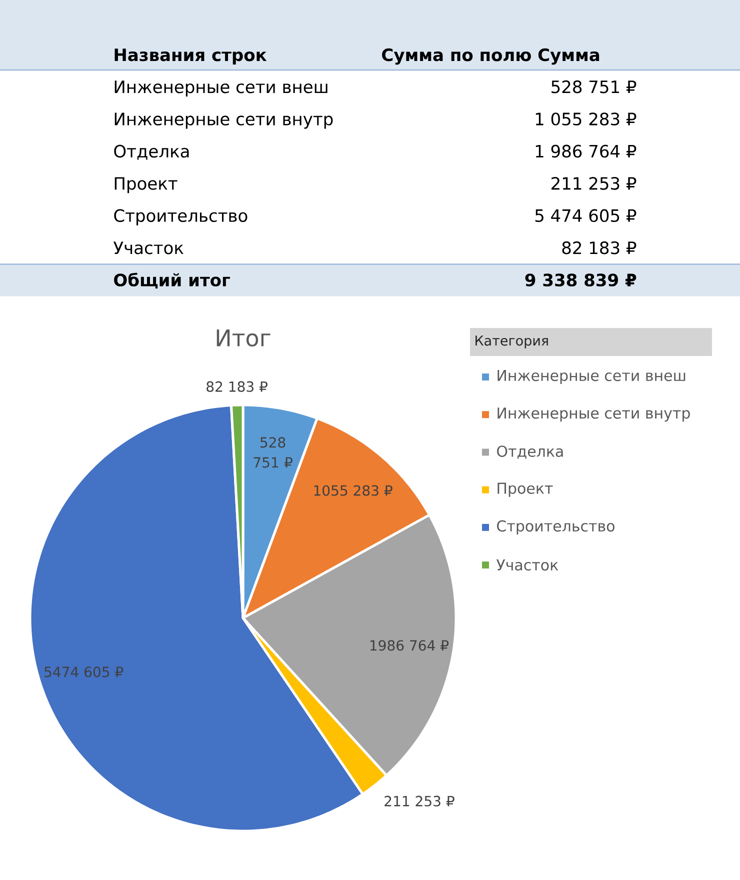  I want to click on data-label: 1986 764 ₽, so click(409, 645).